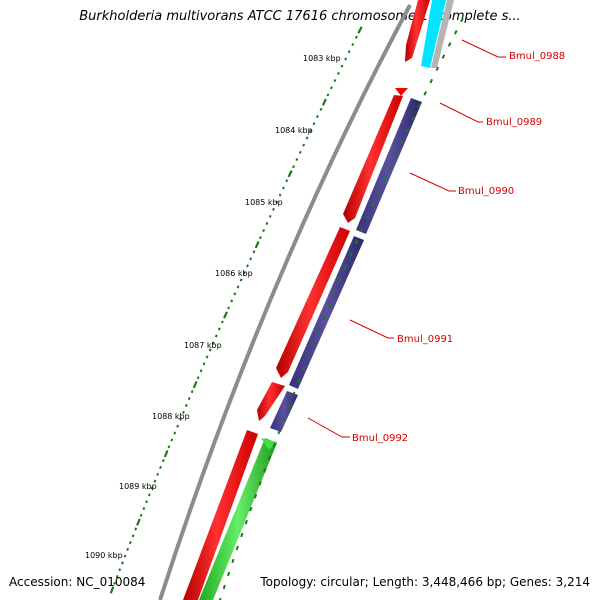 This screenshot has width=600, height=600. Describe the element at coordinates (425, 339) in the screenshot. I see `gene-label-bmul-0991: Bmul_0991` at that location.